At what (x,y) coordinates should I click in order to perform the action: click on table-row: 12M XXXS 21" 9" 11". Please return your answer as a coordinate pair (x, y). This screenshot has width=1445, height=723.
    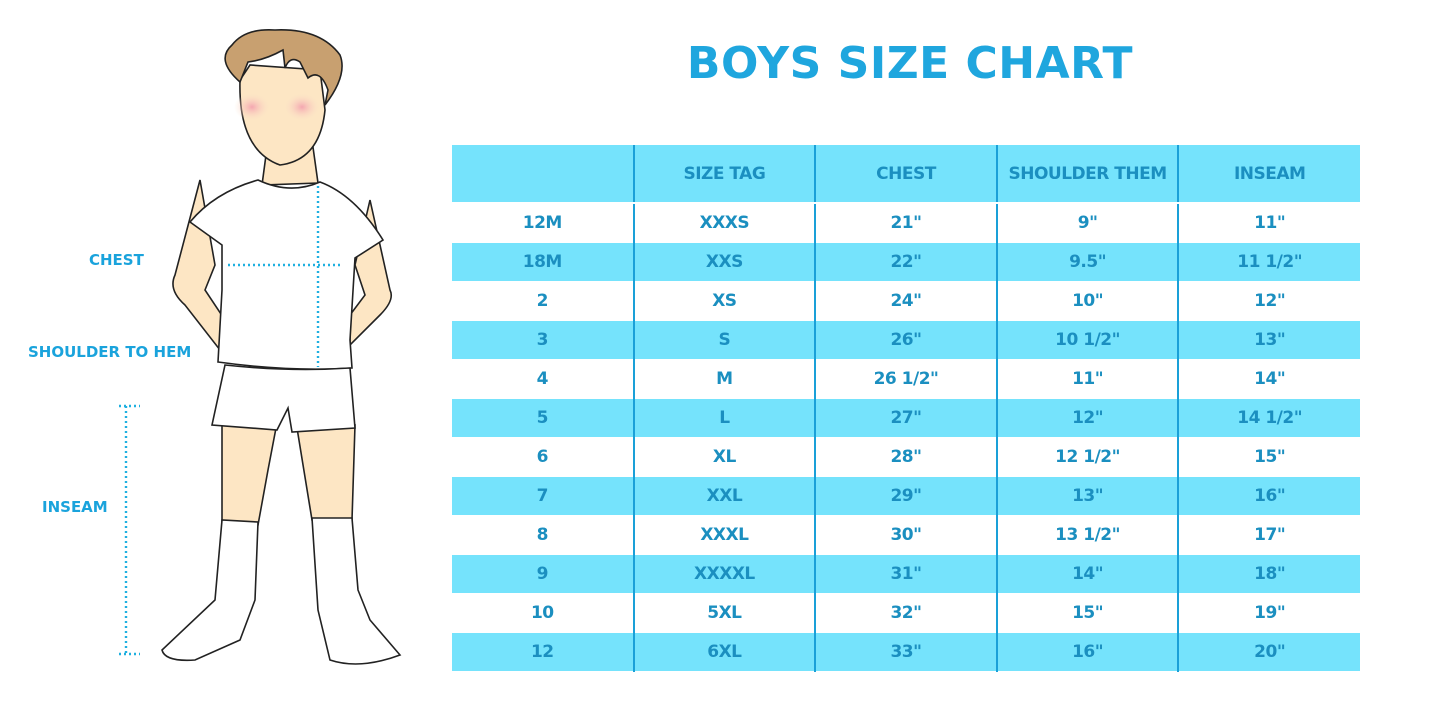
    Looking at the image, I should click on (906, 222).